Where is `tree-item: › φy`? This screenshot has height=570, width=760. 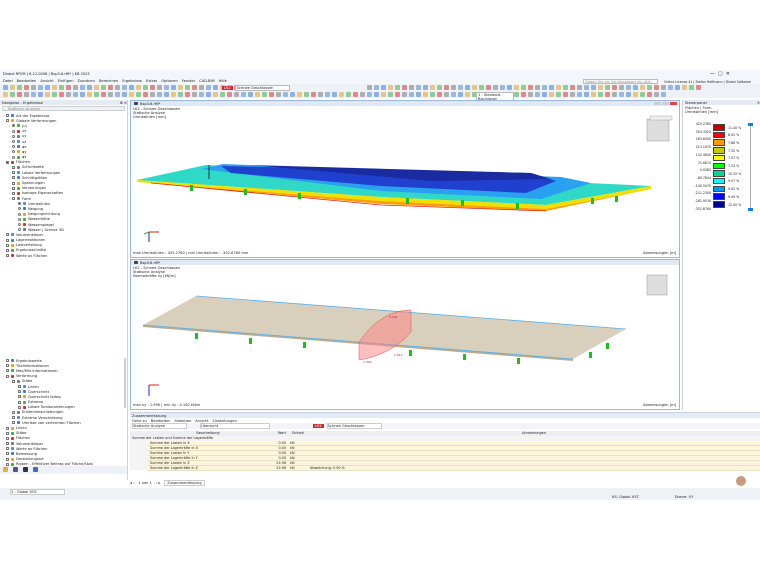 tree-item: › φy is located at coordinates (18, 151).